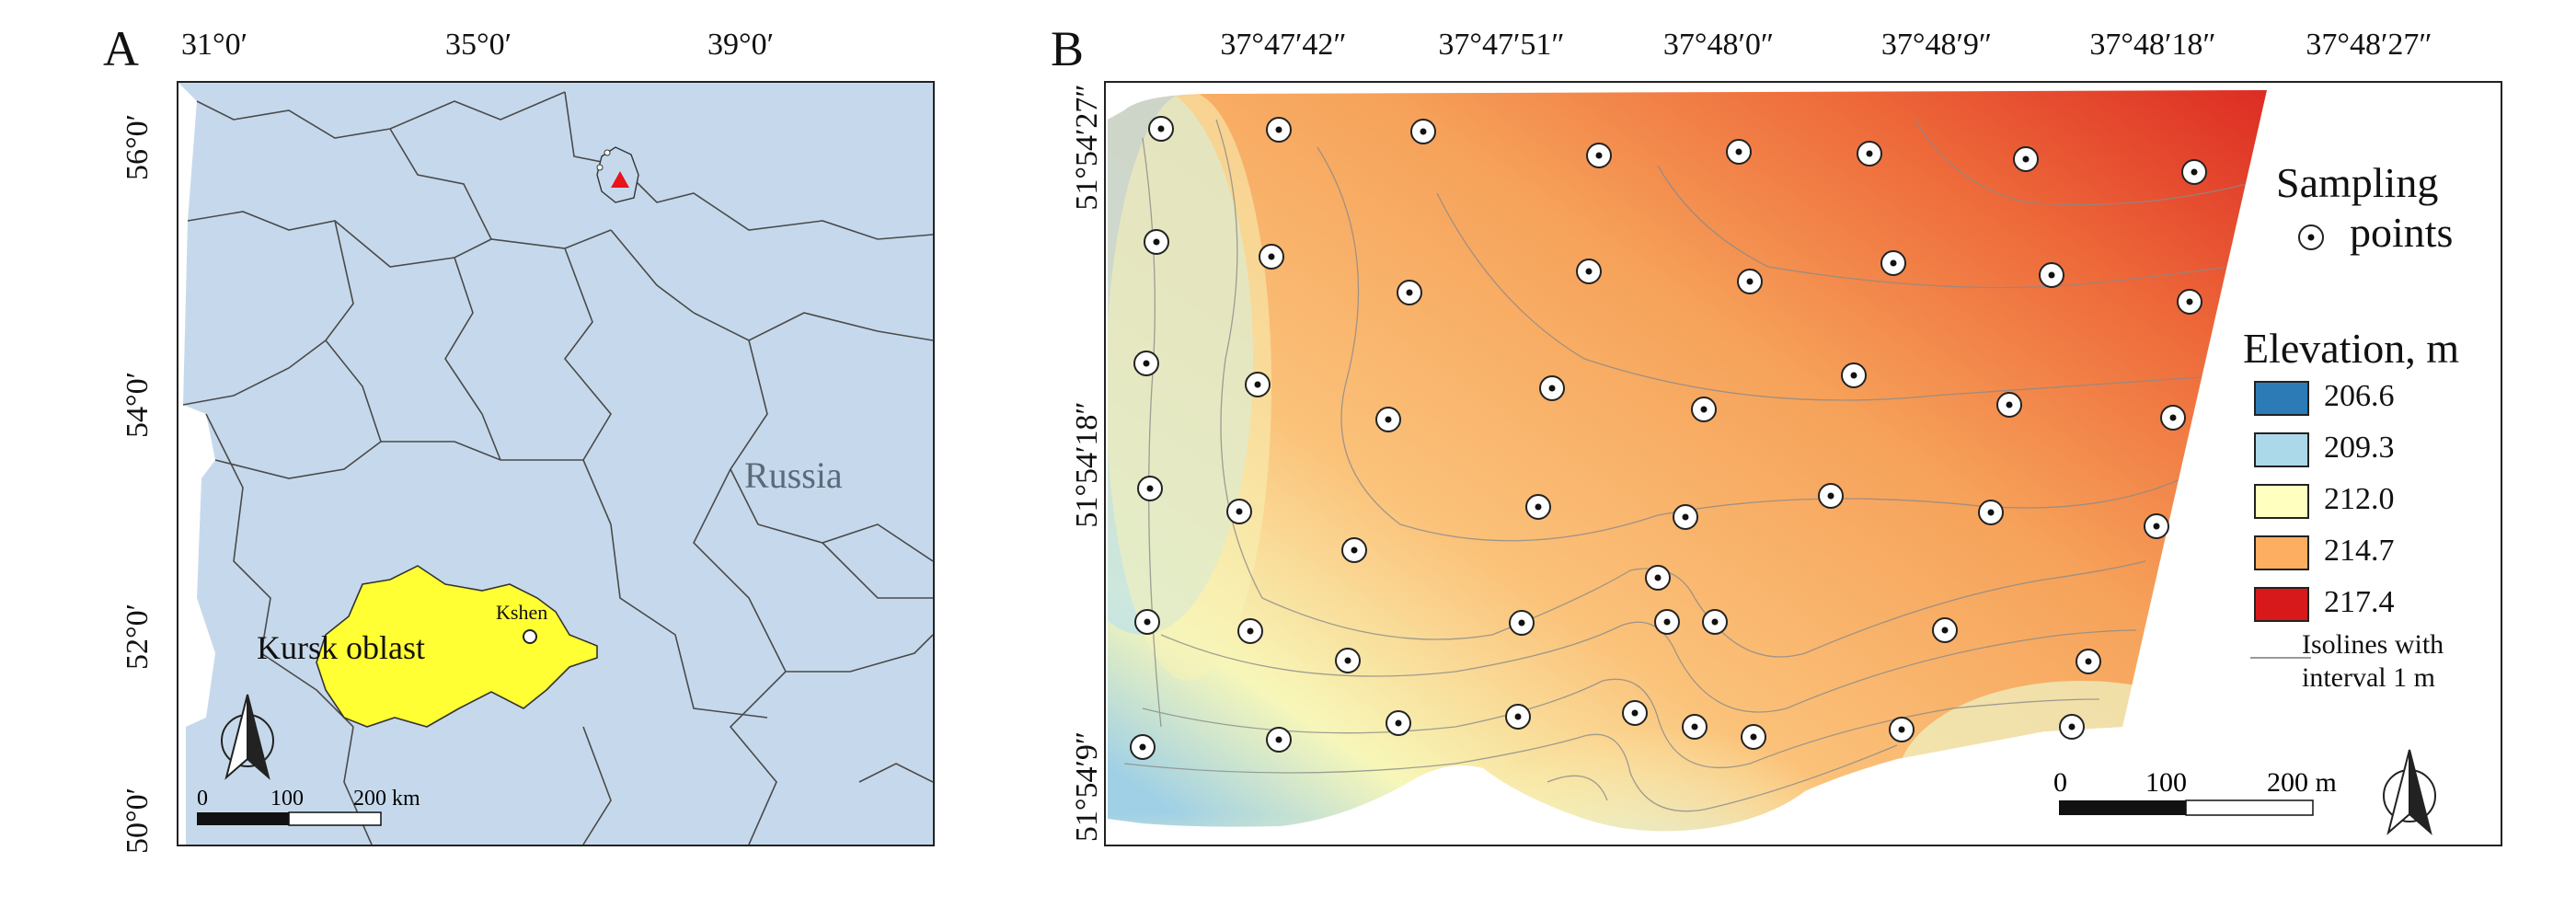 The image size is (2576, 920). What do you see at coordinates (2195, 791) in the screenshot?
I see `scale-bar-b: 0 100 200 m` at bounding box center [2195, 791].